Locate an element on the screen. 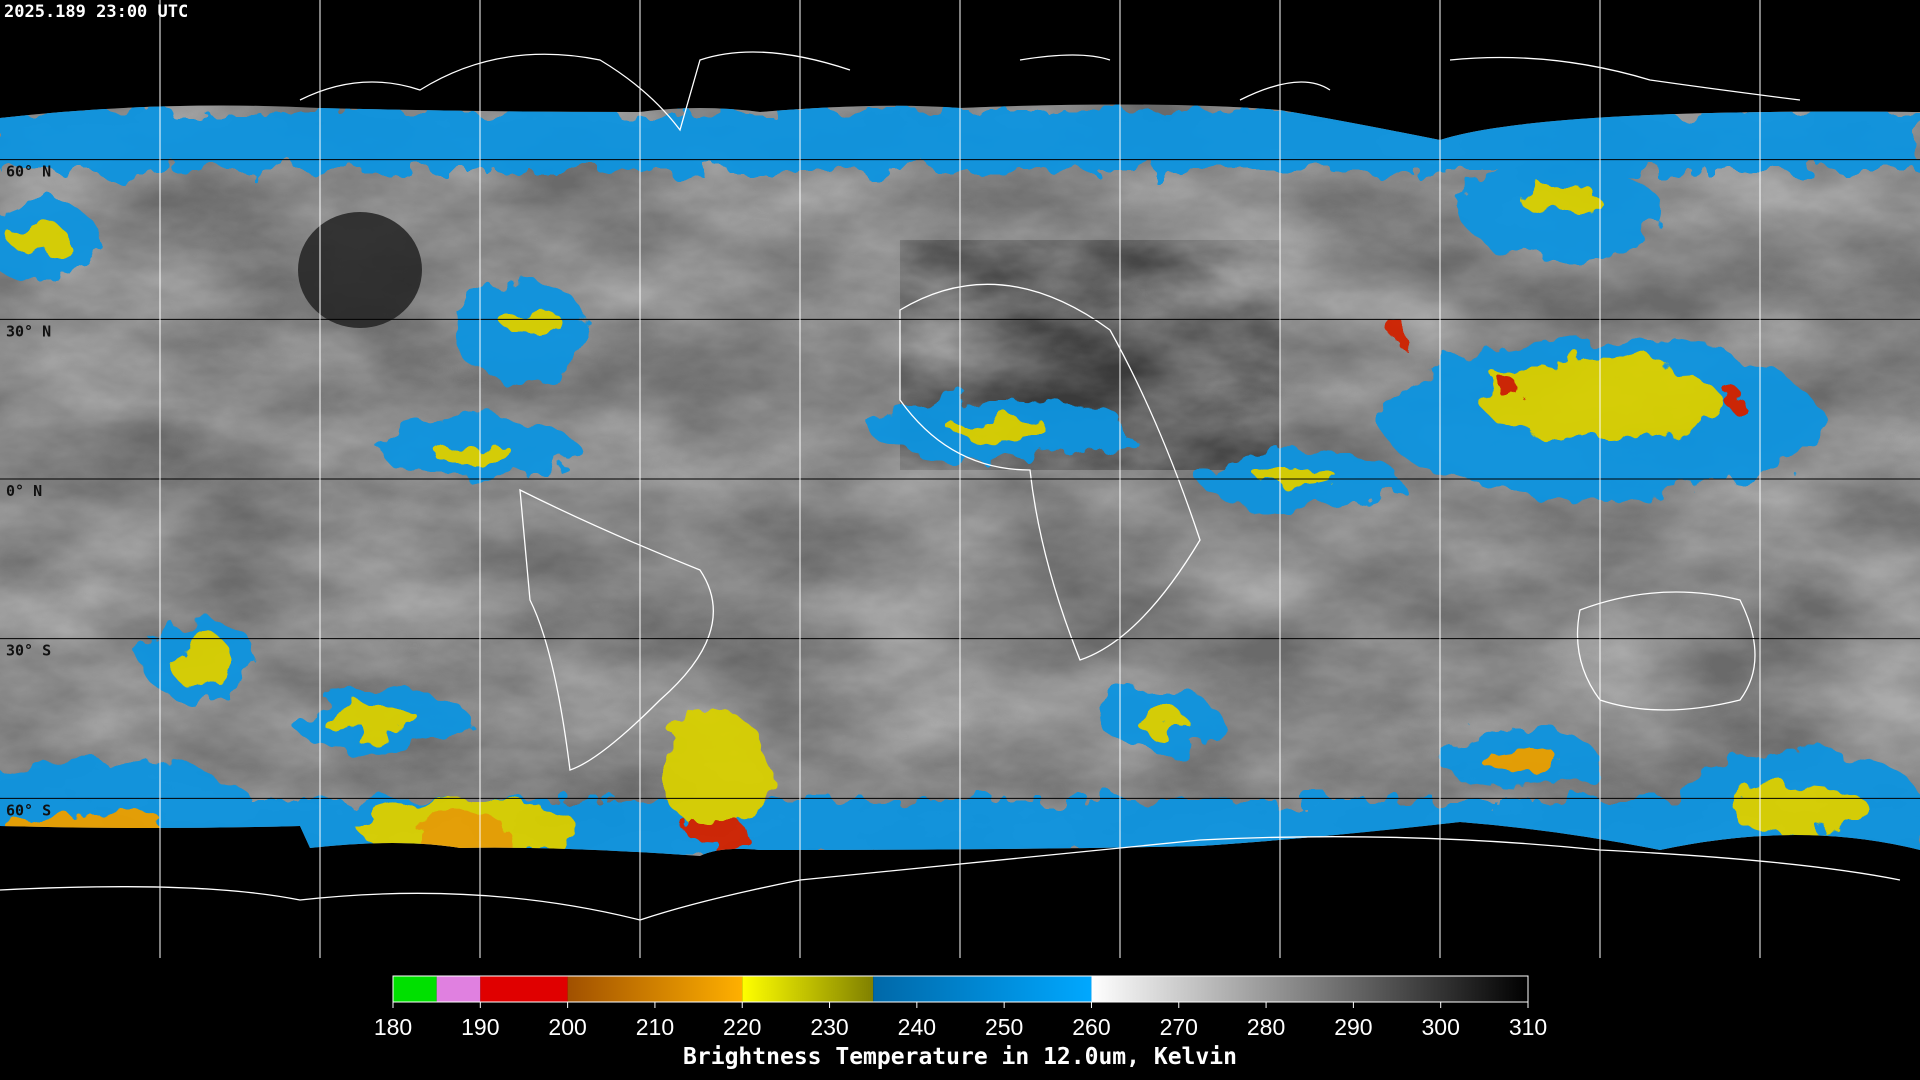  latitude-label: 30° S is located at coordinates (28, 651).